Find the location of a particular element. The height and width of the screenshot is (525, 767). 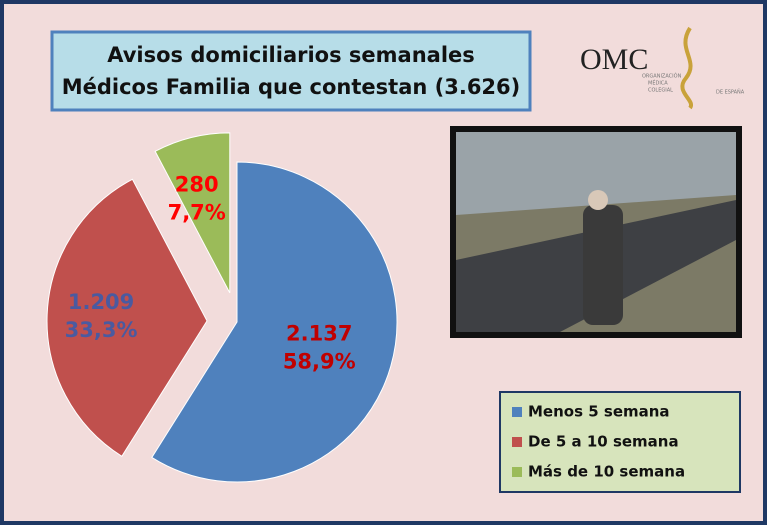

logo-line: COLEGIAL is located at coordinates (660, 91).